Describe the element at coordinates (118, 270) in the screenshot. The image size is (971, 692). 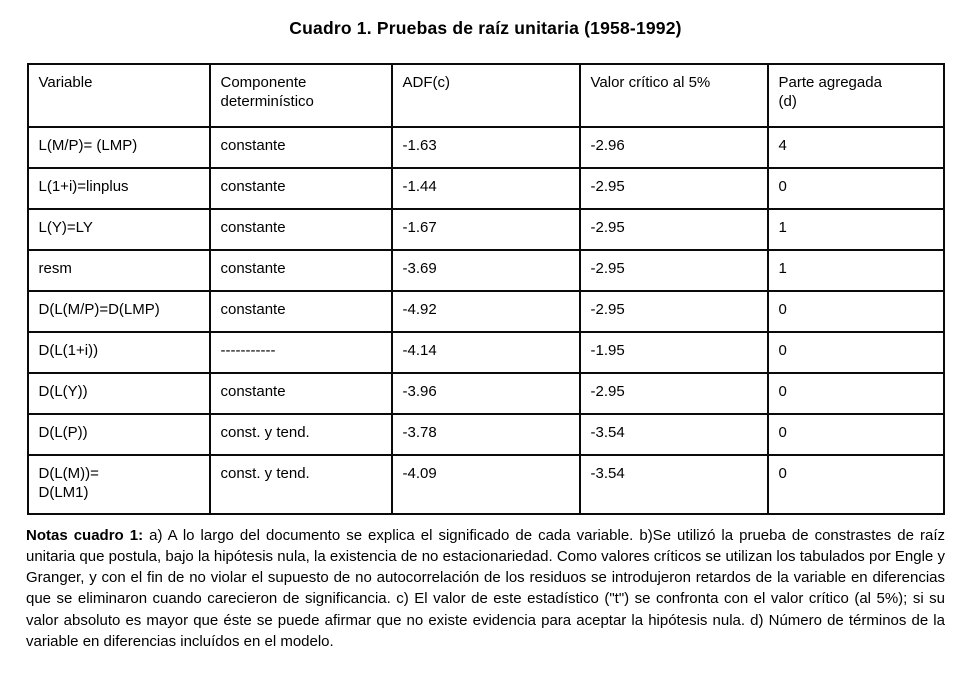
I see `table-cell: resm` at that location.